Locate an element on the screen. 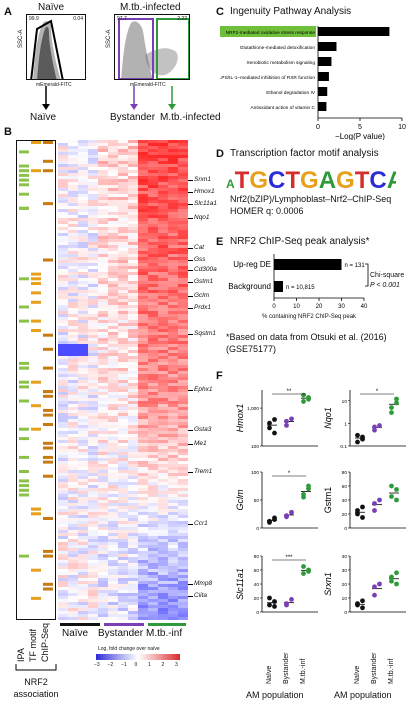 The image size is (416, 712). legend-tick: −3 is located at coordinates (97, 665).